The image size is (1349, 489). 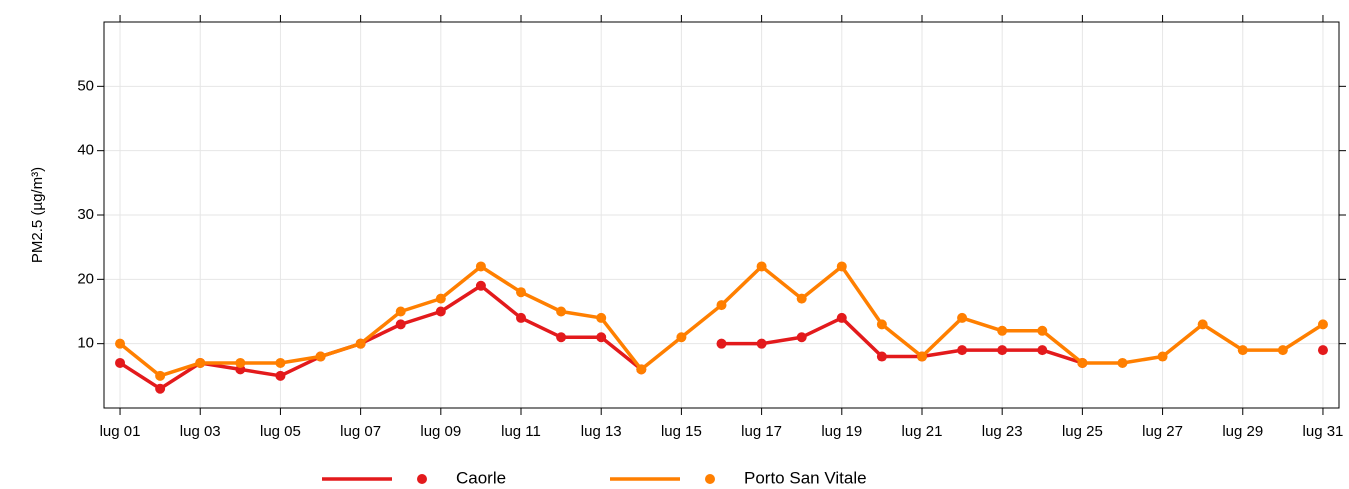 I want to click on x-tick-label: lug 17, so click(x=761, y=431).